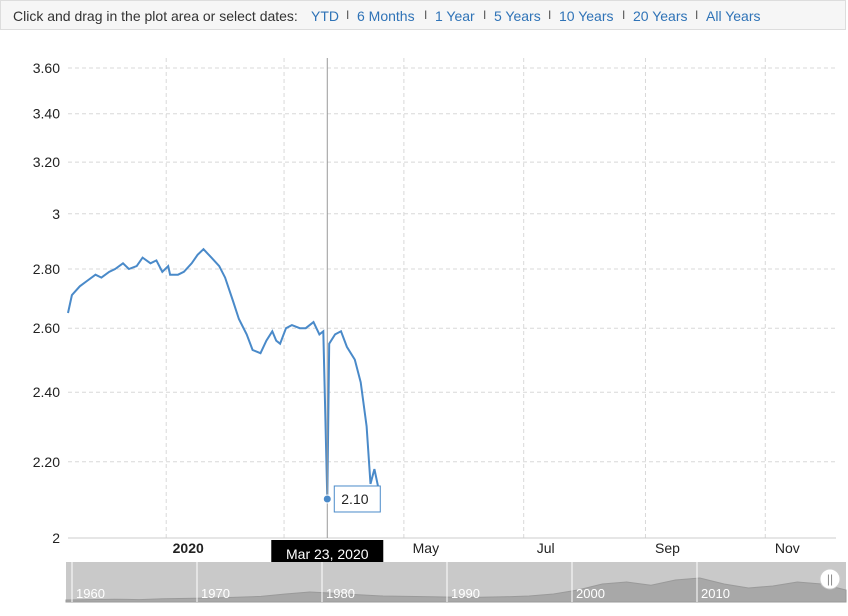 This screenshot has width=848, height=616. What do you see at coordinates (46, 269) in the screenshot?
I see `y-tick-label: 2.80` at bounding box center [46, 269].